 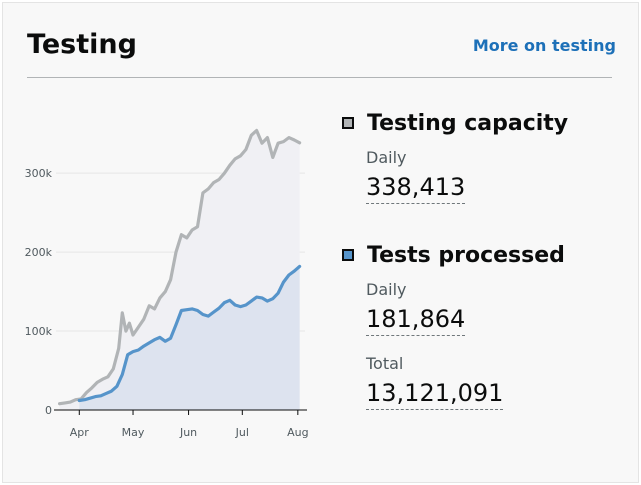 I want to click on y-tick-label: 300k, so click(x=39, y=173).